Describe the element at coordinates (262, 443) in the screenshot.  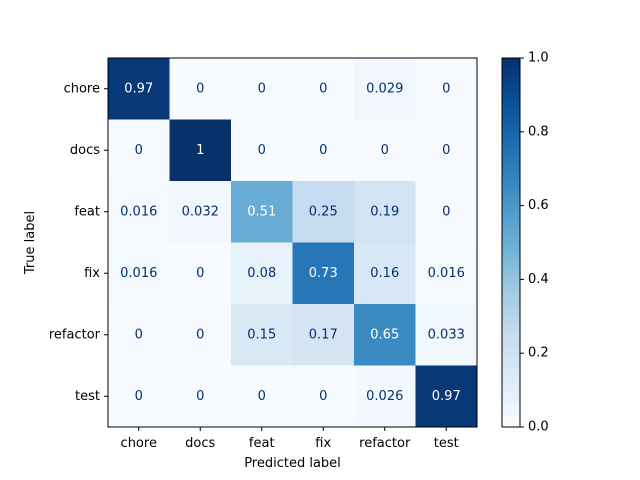
I see `x-tick-label: feat` at that location.